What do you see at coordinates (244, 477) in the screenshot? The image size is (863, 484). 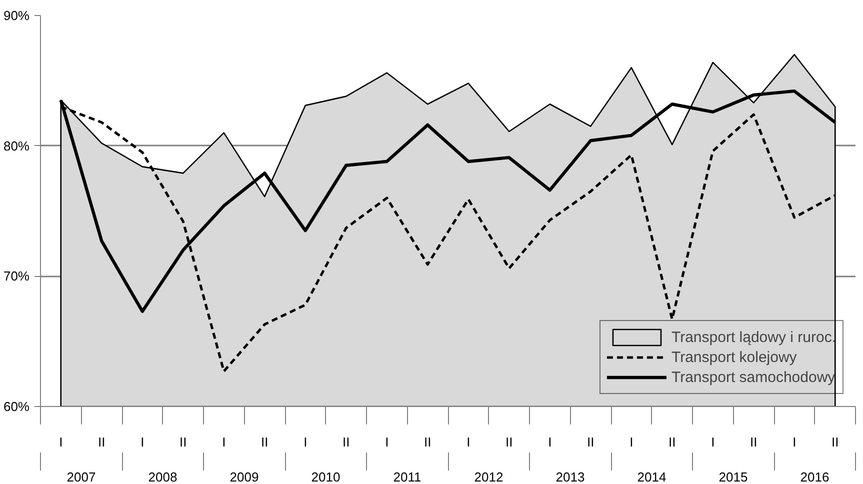 I see `text: 2009` at bounding box center [244, 477].